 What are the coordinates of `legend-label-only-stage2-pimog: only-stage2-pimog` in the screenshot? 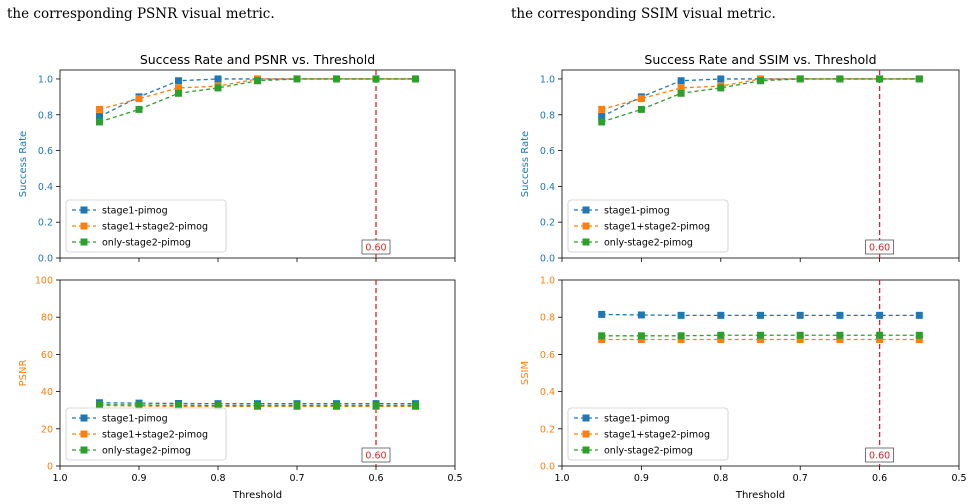 It's located at (146, 243).